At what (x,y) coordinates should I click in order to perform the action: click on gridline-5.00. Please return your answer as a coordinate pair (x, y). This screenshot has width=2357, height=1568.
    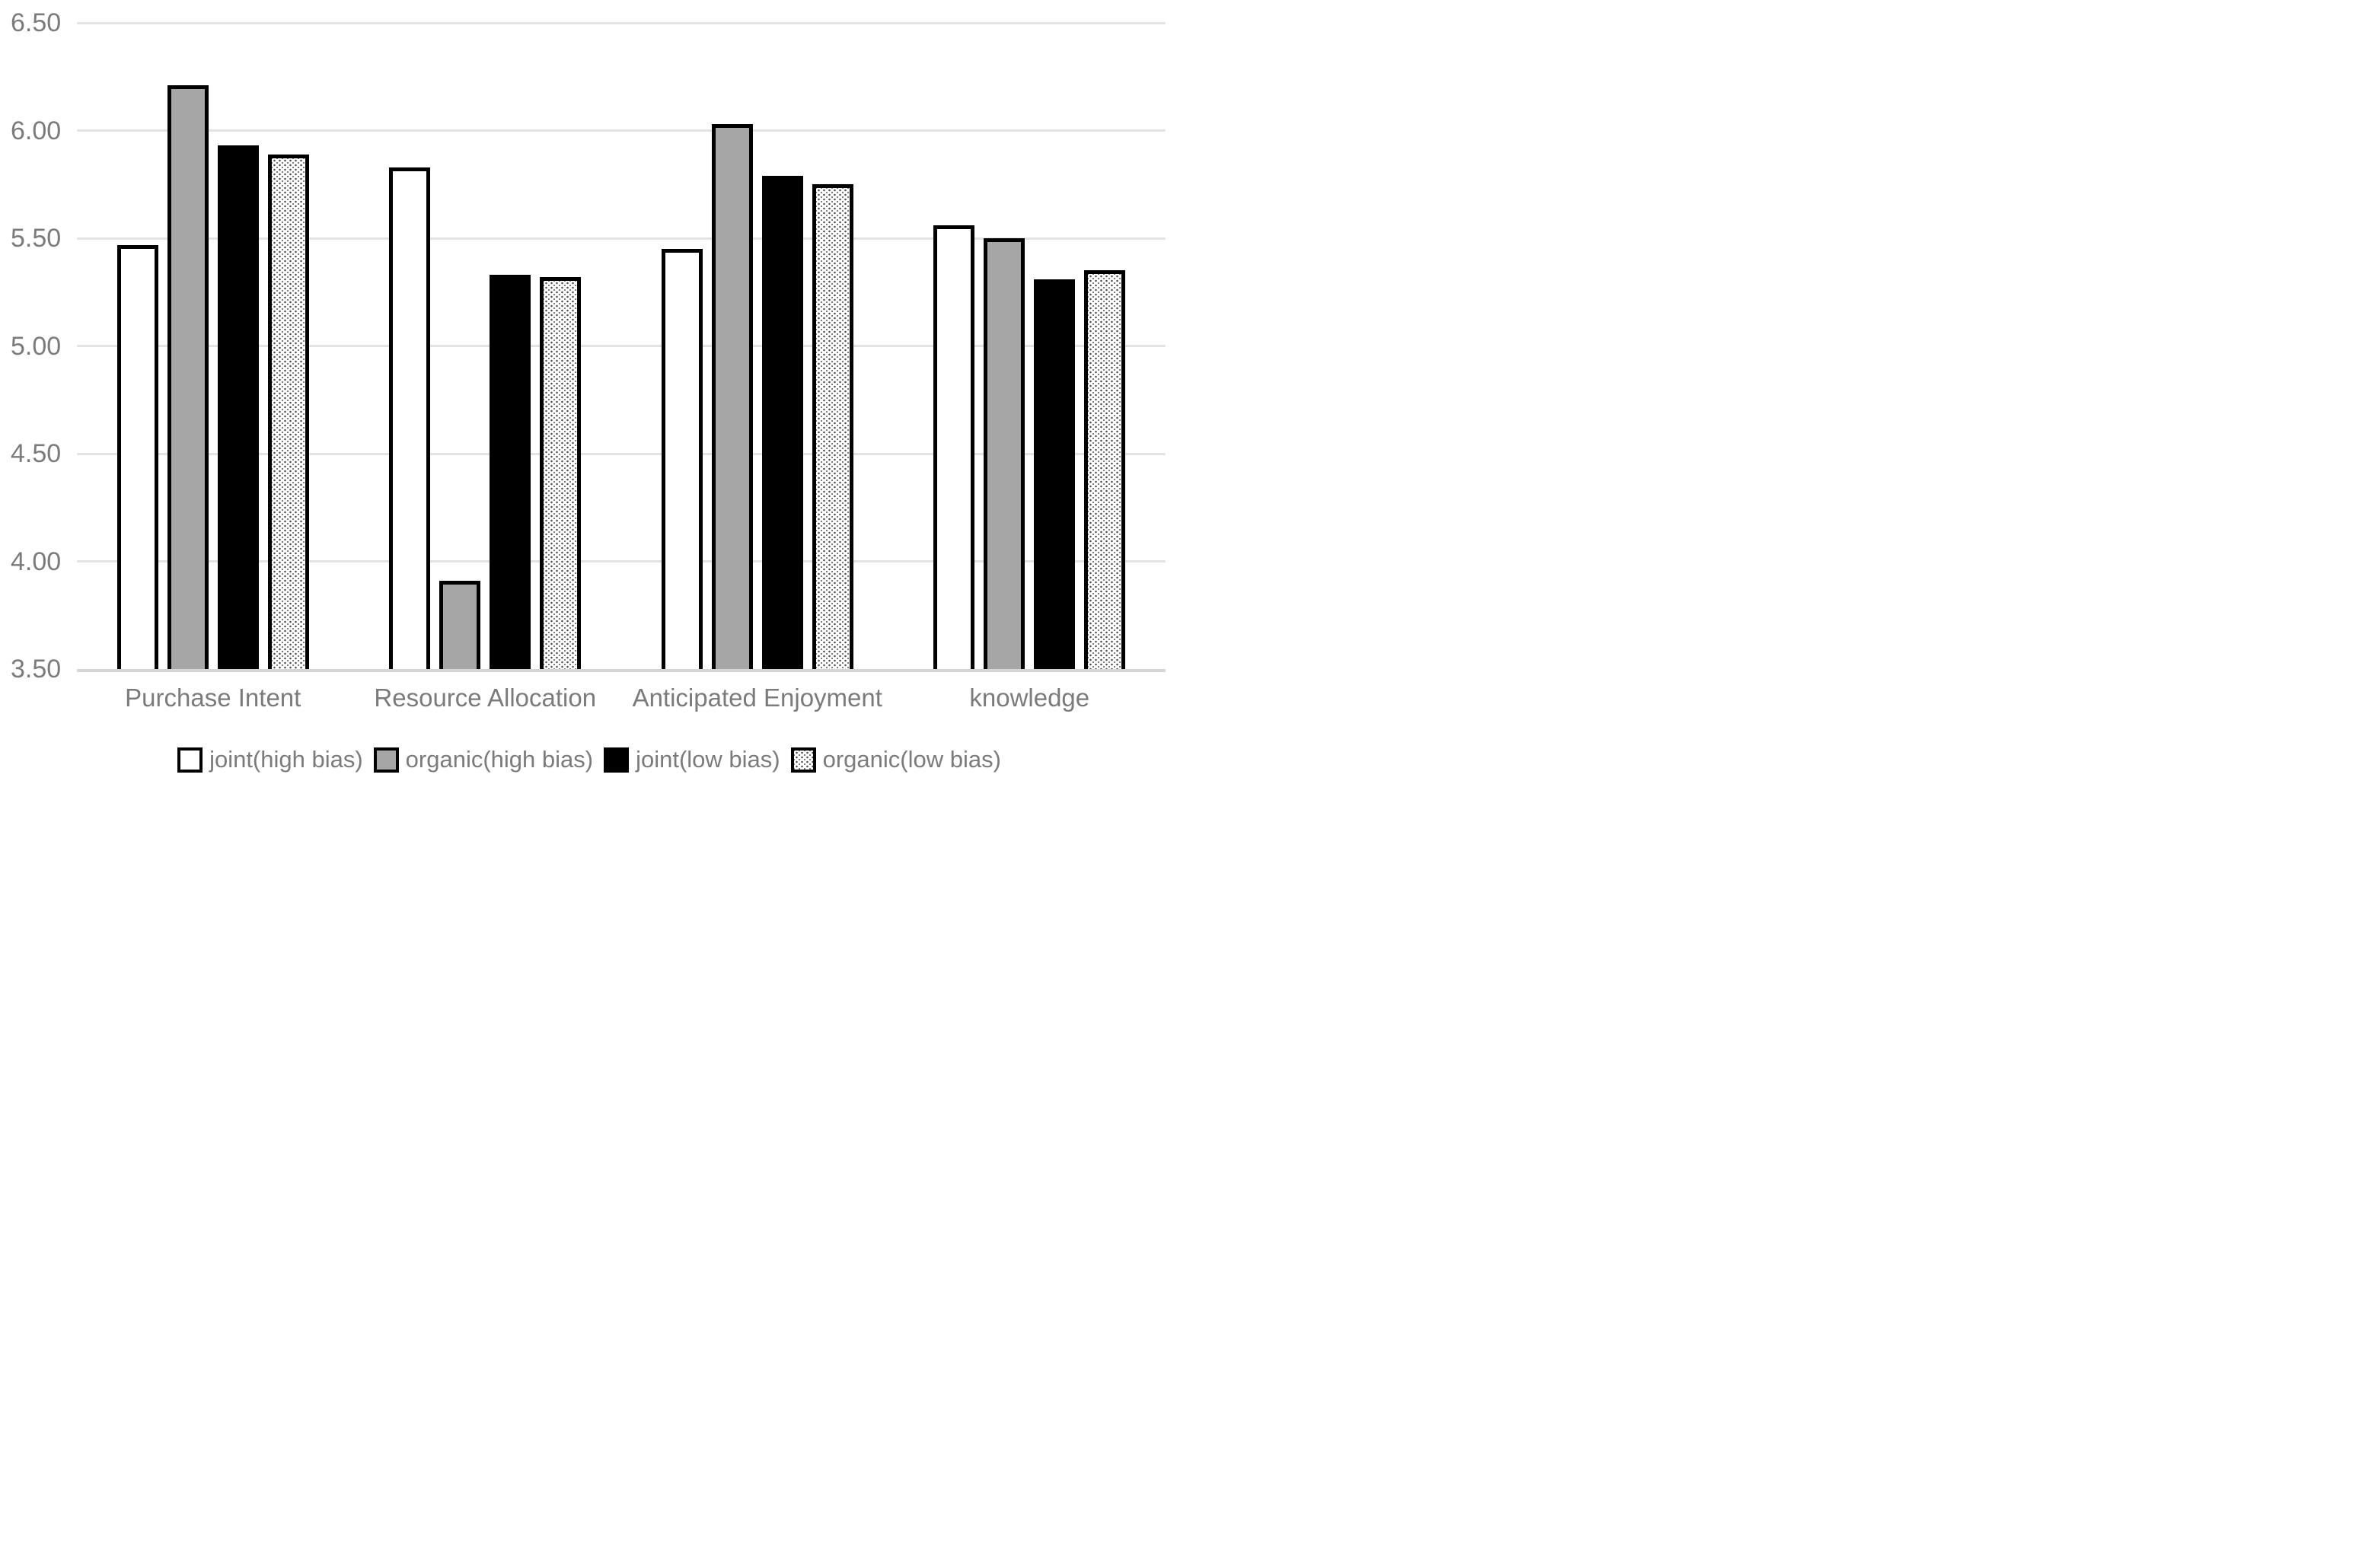
    Looking at the image, I should click on (621, 346).